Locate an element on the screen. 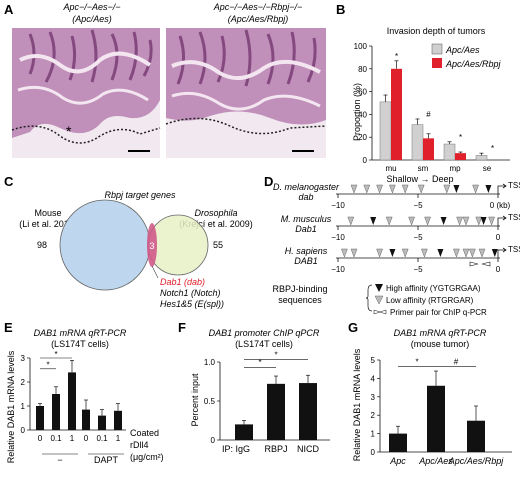 Image resolution: width=520 pixels, height=477 pixels. chart-b-legend: Apc/Aes Apc/Aes/Rbpj is located at coordinates (466, 56).